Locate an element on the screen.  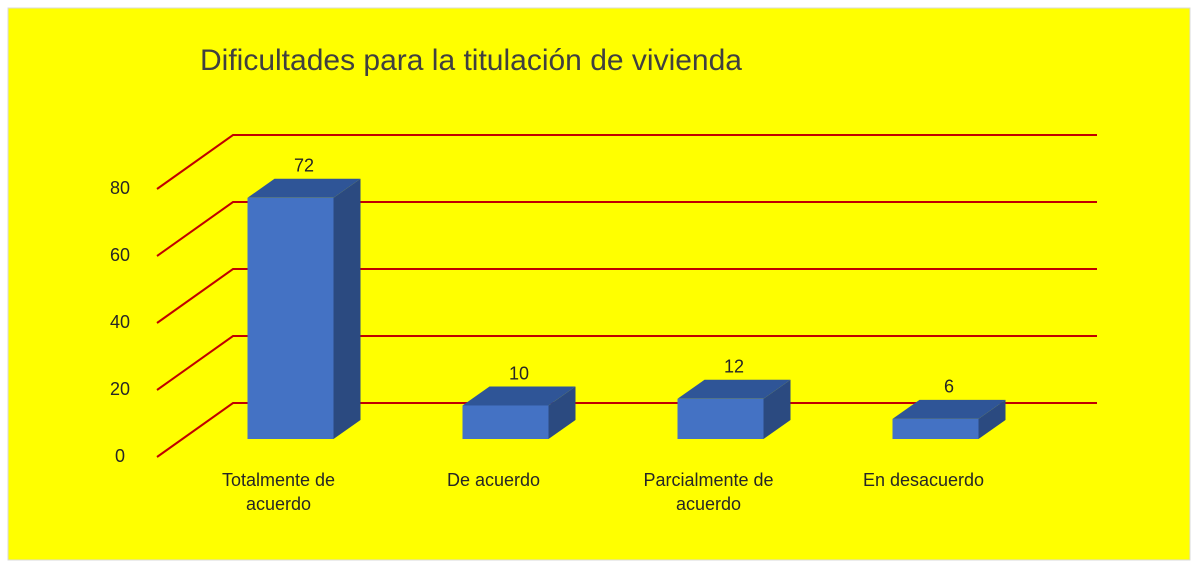
y-tick-label: 40 is located at coordinates (120, 322).